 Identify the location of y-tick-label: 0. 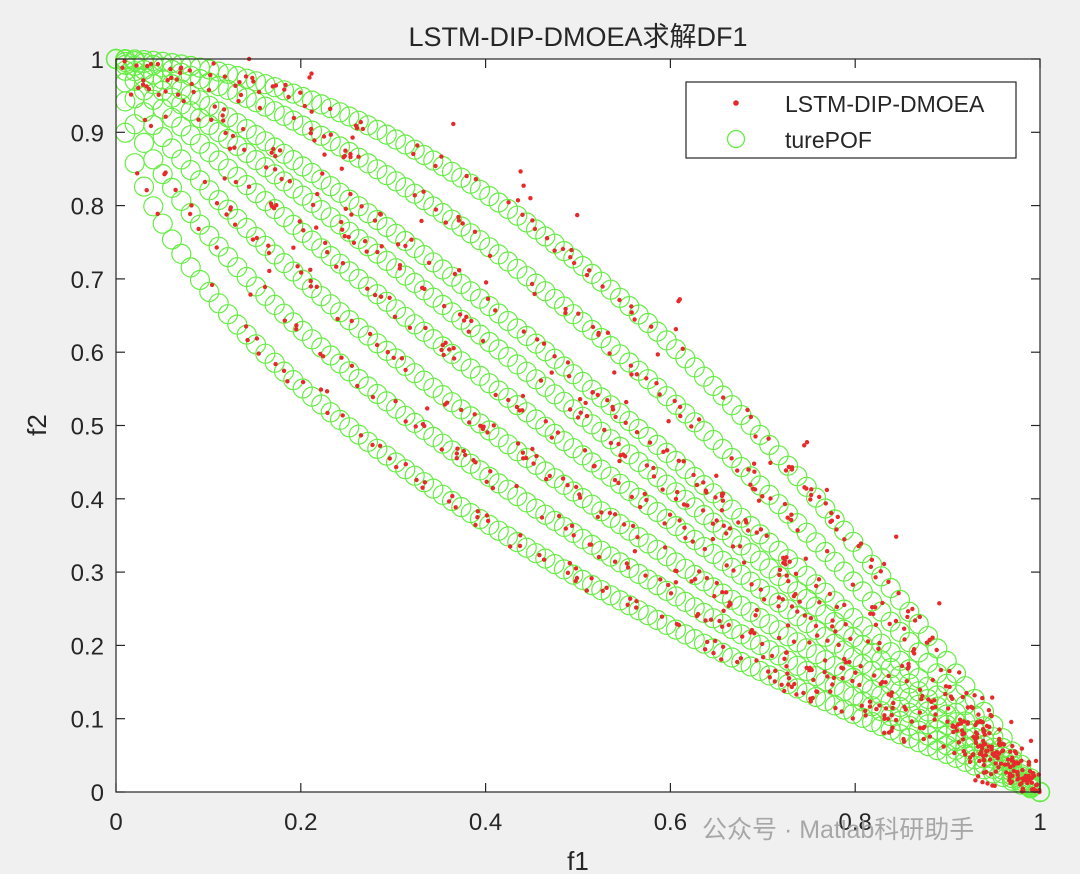
(97, 793).